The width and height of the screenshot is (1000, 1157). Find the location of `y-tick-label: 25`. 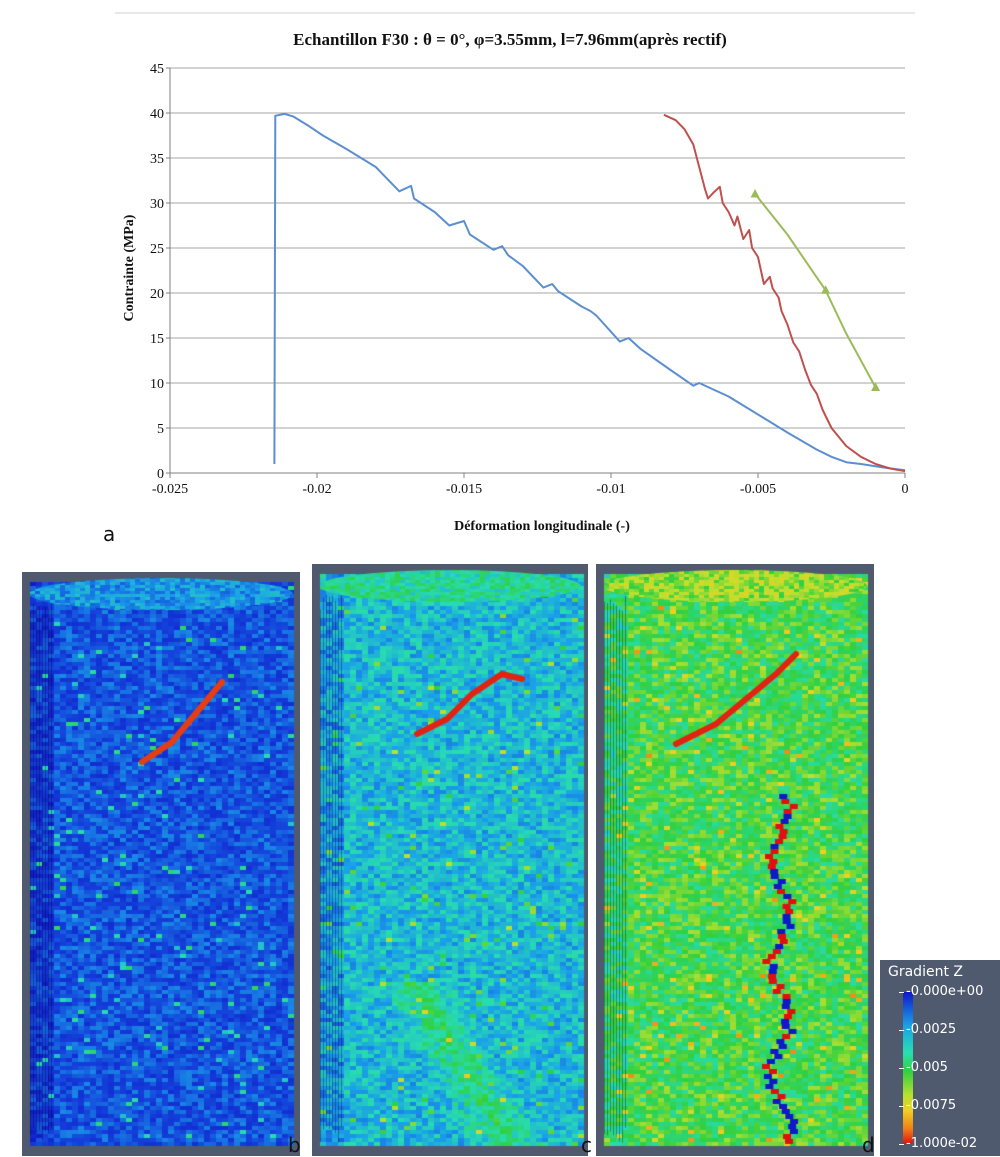

y-tick-label: 25 is located at coordinates (157, 249).